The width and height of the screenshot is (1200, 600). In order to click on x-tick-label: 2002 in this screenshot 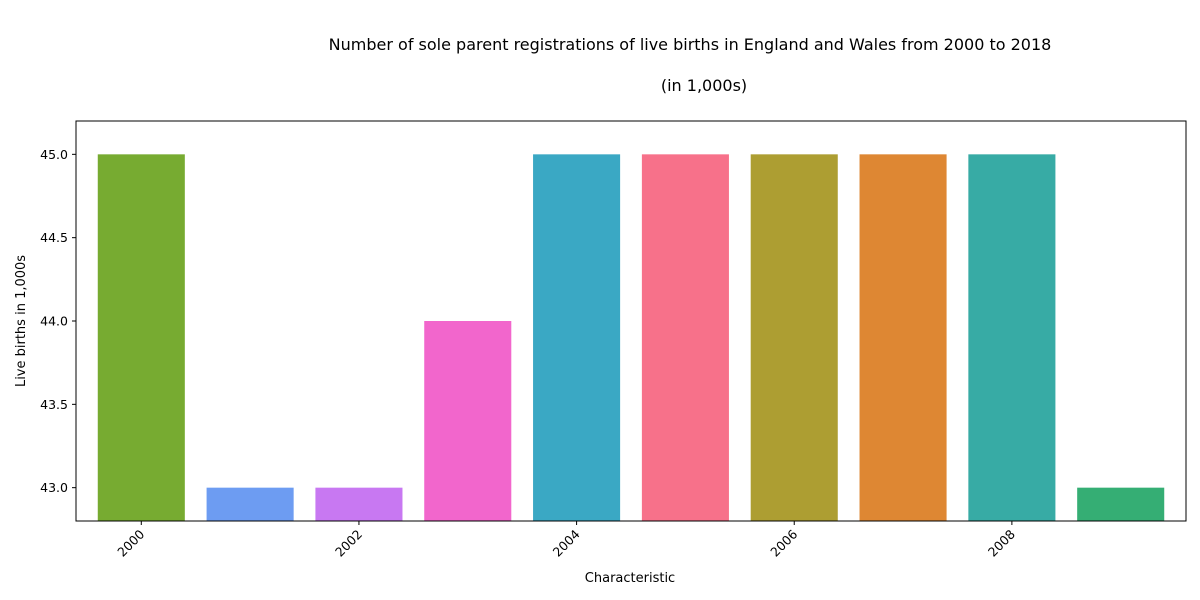, I will do `click(348, 543)`.